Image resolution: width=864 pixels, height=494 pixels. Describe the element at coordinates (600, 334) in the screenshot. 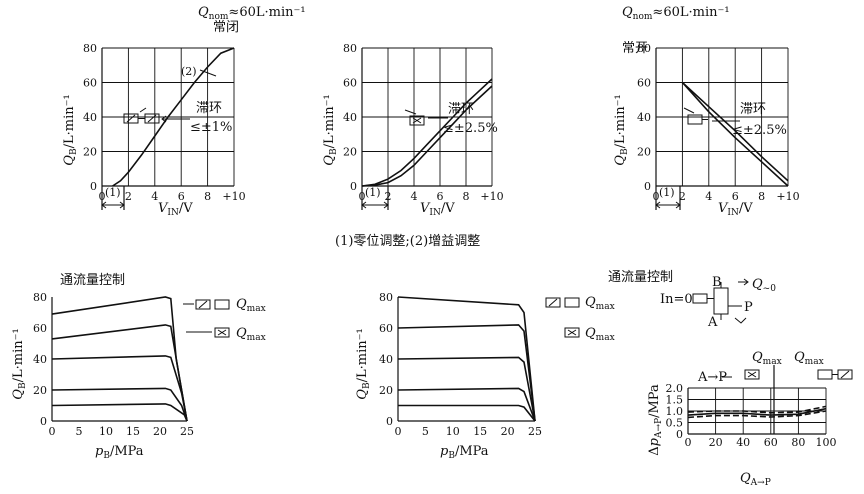

I see `qmax-label-4: Qmax` at that location.